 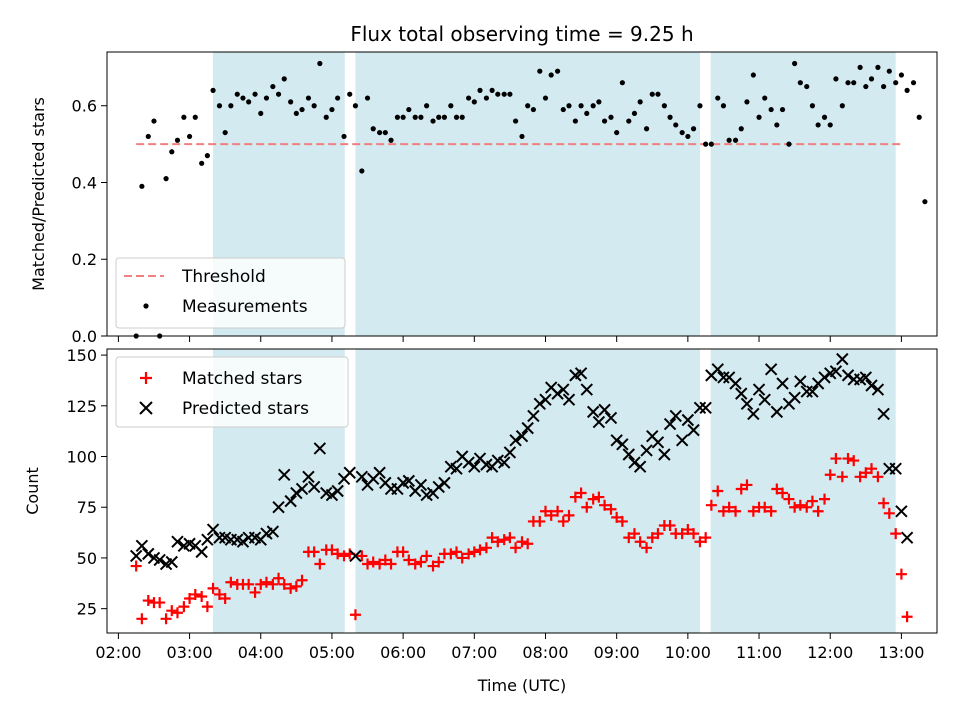 What do you see at coordinates (617, 652) in the screenshot?
I see `x-tick-label: 09:00` at bounding box center [617, 652].